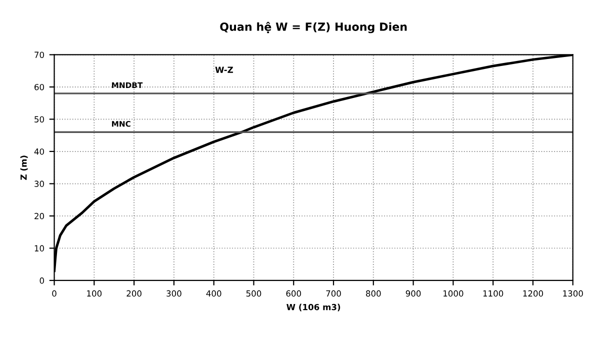 The width and height of the screenshot is (603, 342). I want to click on y-tick-label: 30, so click(39, 183).